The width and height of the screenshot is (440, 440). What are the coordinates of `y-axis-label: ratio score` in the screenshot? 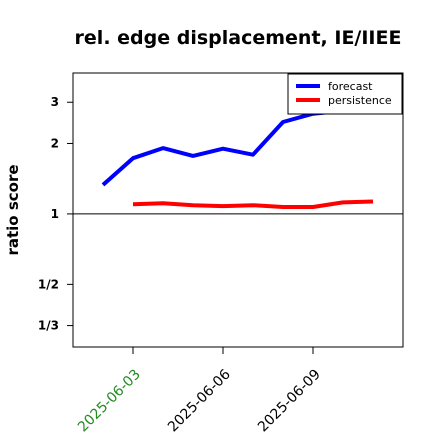 It's located at (13, 209).